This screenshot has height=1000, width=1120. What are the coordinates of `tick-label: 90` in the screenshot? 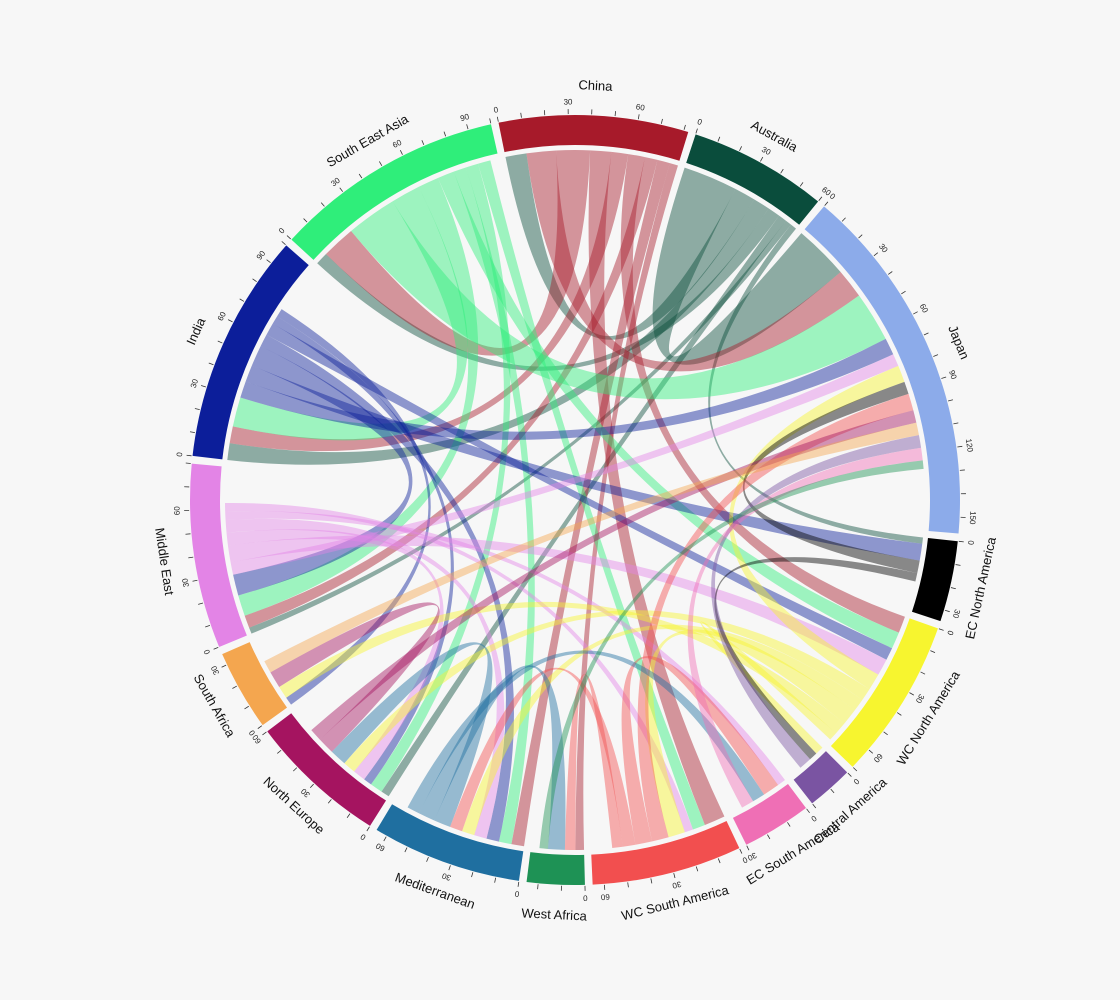 It's located at (261, 255).